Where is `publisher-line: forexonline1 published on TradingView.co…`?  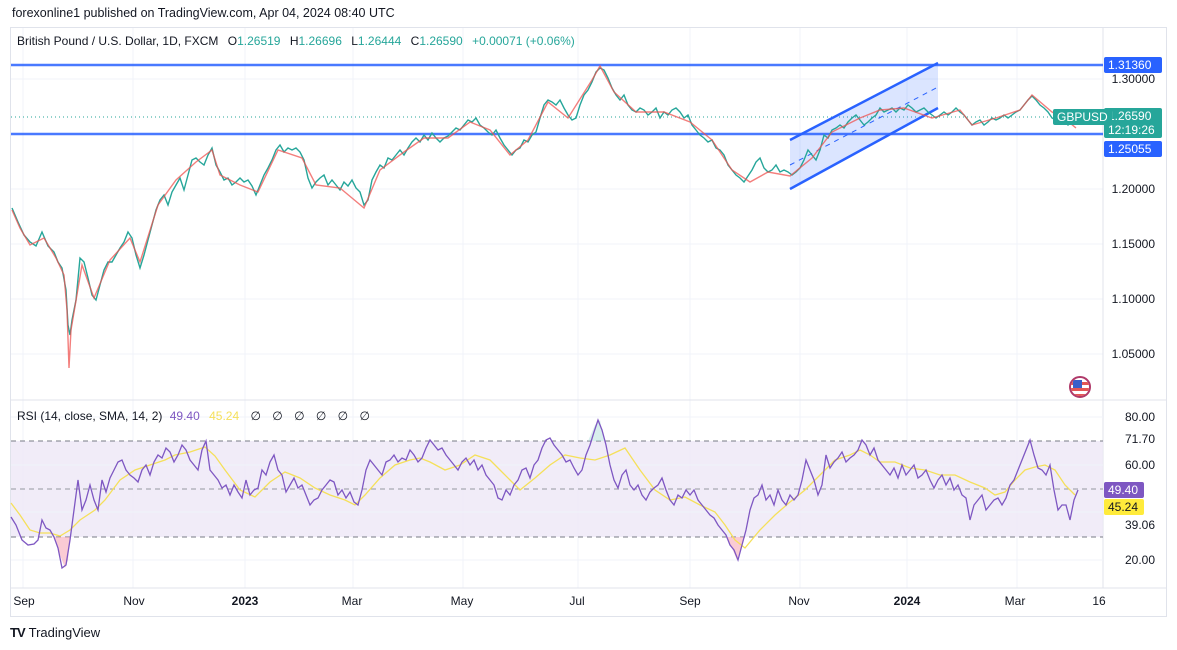 publisher-line: forexonline1 published on TradingView.co… is located at coordinates (203, 13).